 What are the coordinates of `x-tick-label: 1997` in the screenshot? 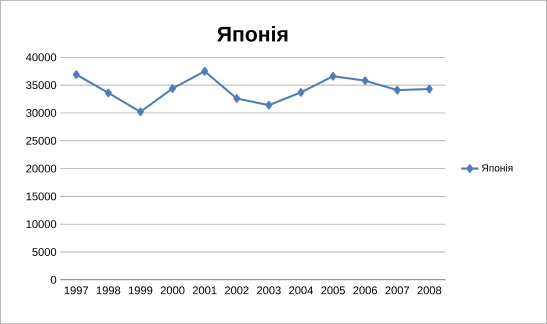 It's located at (76, 290).